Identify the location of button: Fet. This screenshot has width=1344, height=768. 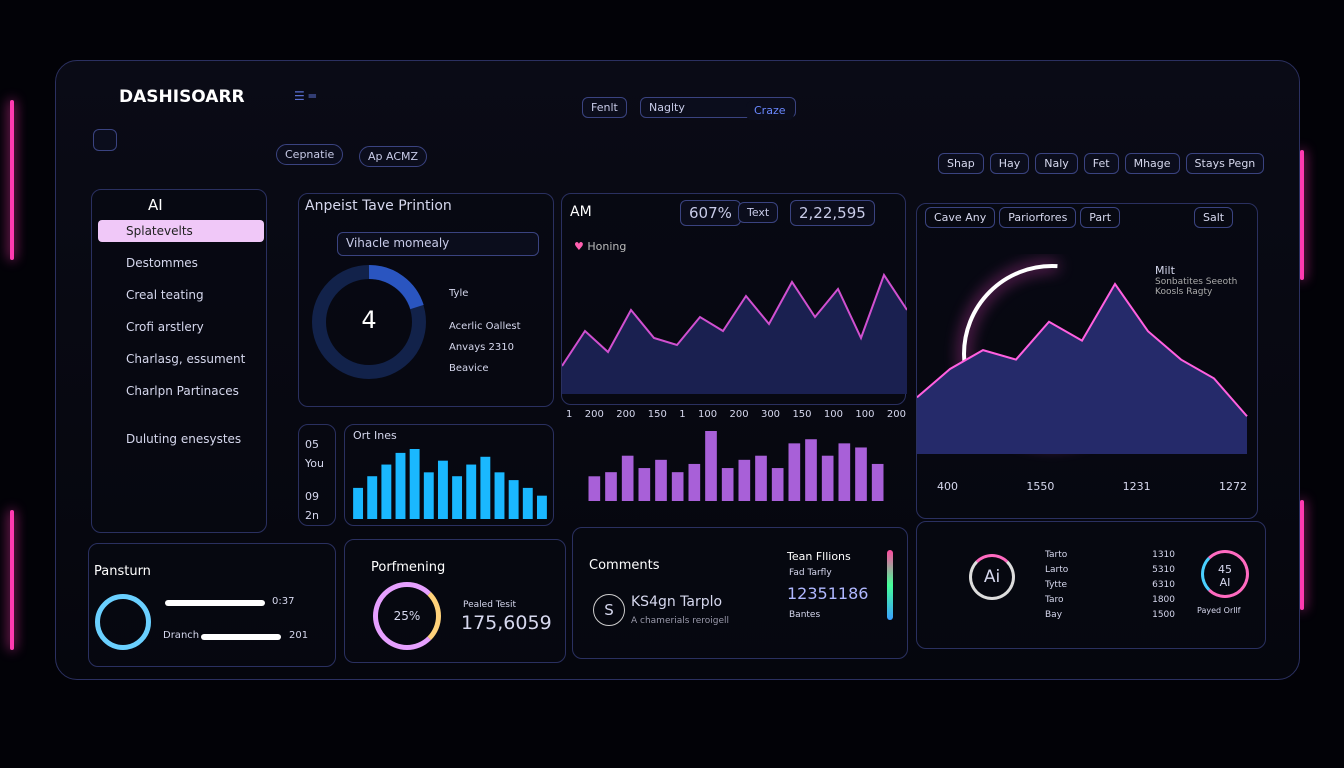
(1101, 163).